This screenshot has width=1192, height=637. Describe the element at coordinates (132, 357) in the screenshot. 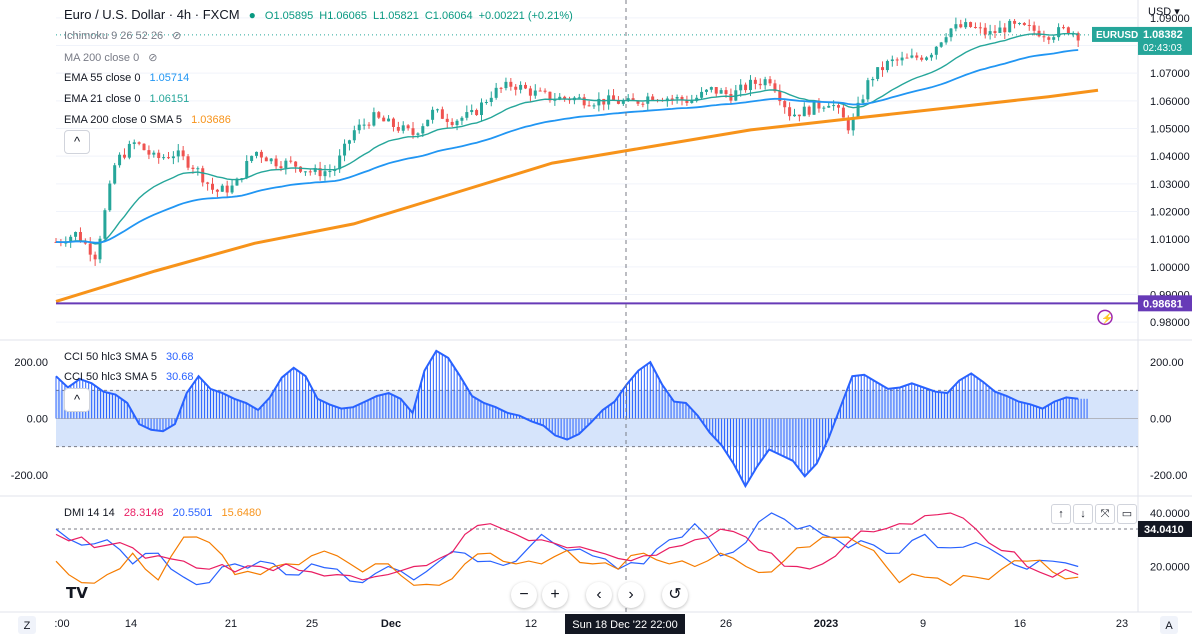

I see `cci-legend-1: CCI 50 hlc3 SMA 5 30.68` at that location.